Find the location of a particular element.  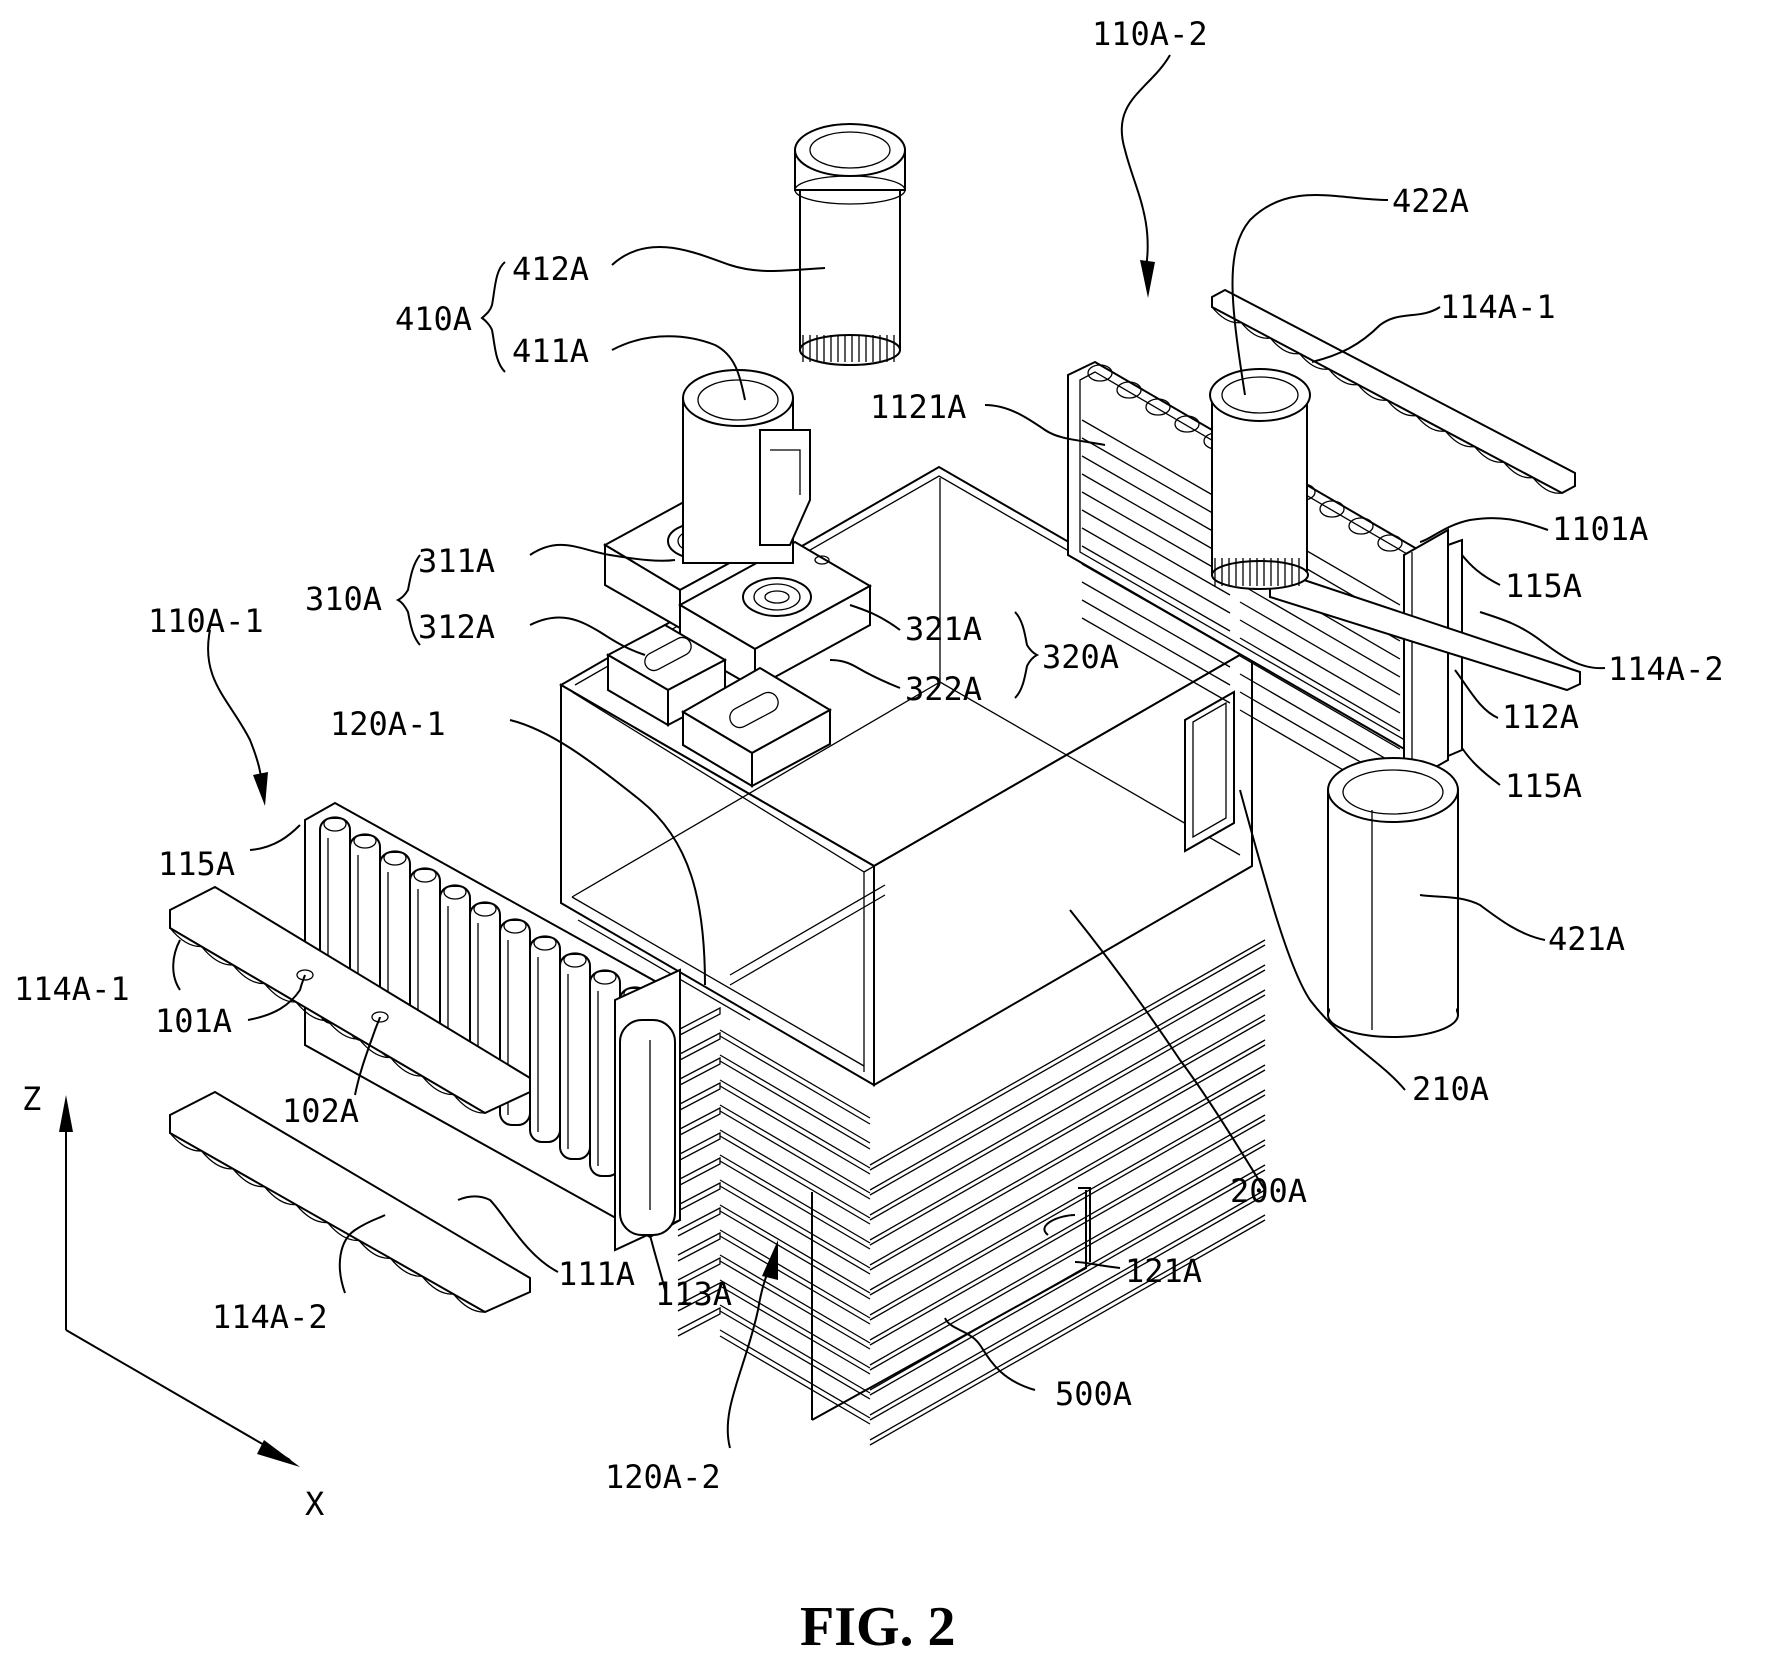

label-200A: 200A is located at coordinates (1268, 1191).